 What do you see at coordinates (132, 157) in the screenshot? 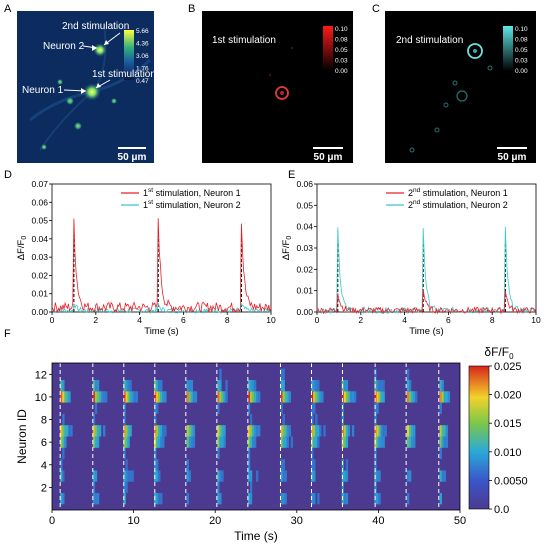
I see `panel-a-scalebar-label: 50 μm` at bounding box center [132, 157].